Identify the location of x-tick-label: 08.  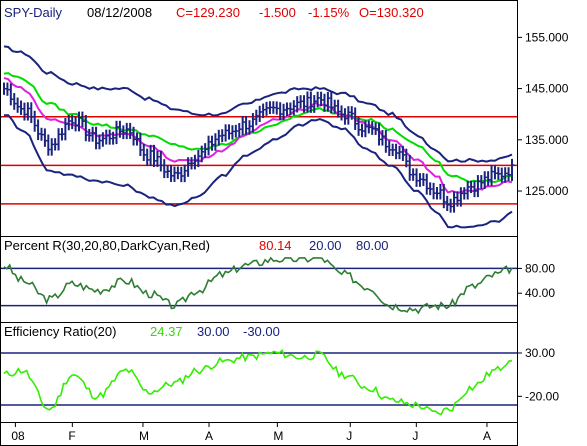
(18, 436).